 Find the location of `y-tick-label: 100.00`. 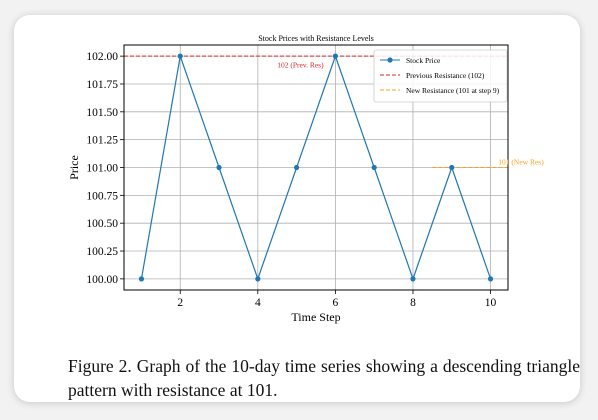

y-tick-label: 100.00 is located at coordinates (102, 280).